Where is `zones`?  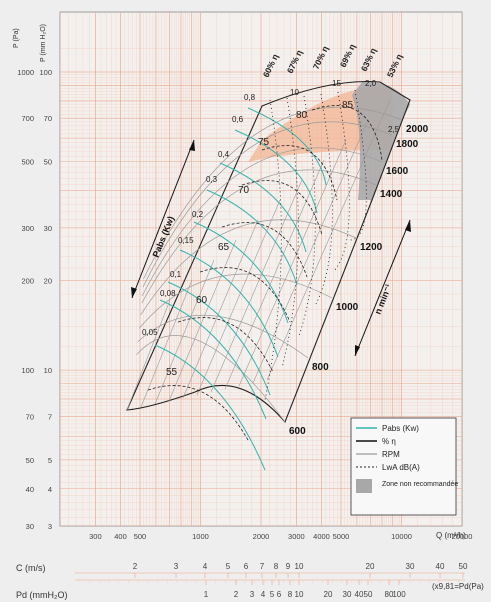
zones is located at coordinates (329, 140).